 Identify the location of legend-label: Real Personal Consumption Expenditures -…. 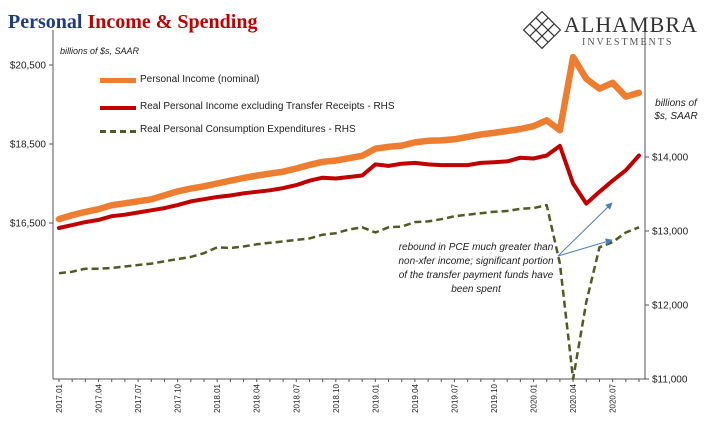
(248, 129).